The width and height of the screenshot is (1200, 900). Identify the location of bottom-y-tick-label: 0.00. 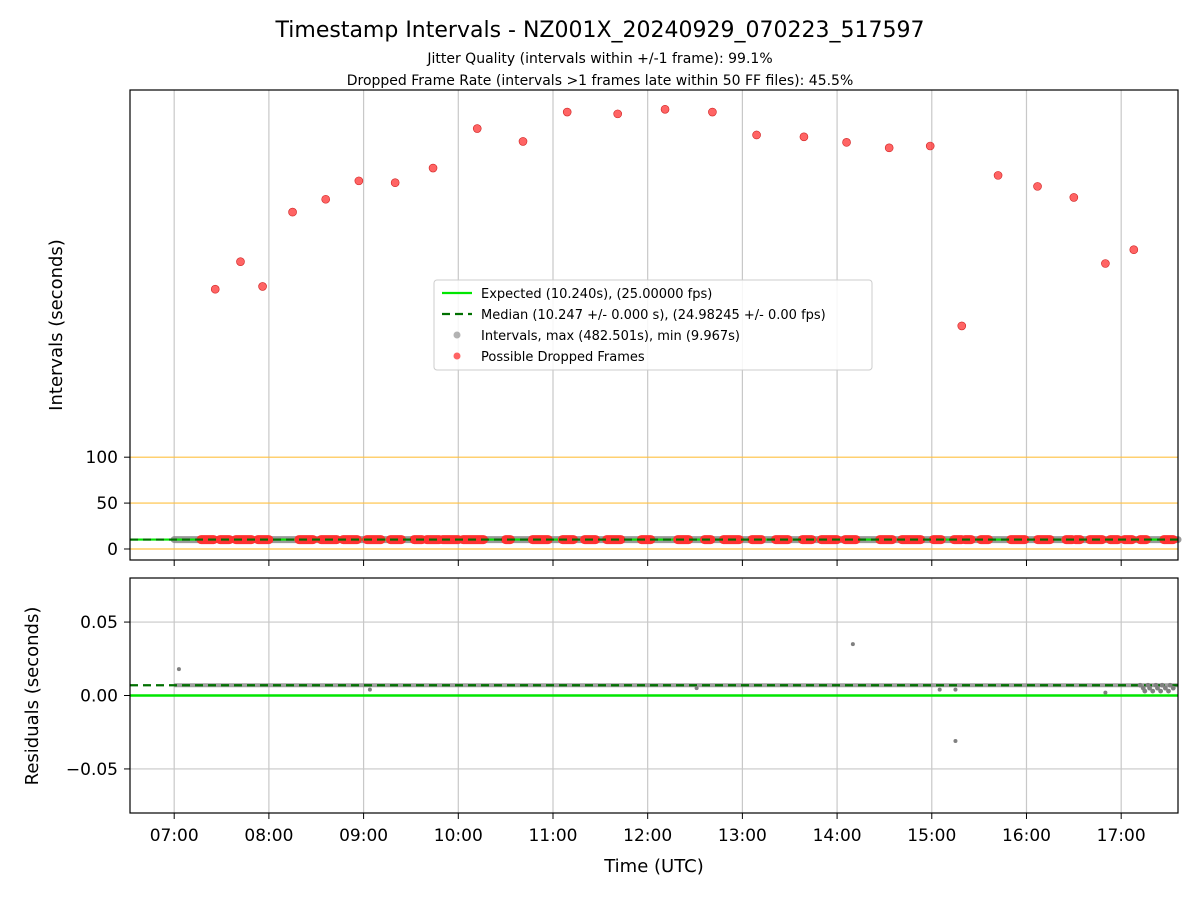
(99, 697).